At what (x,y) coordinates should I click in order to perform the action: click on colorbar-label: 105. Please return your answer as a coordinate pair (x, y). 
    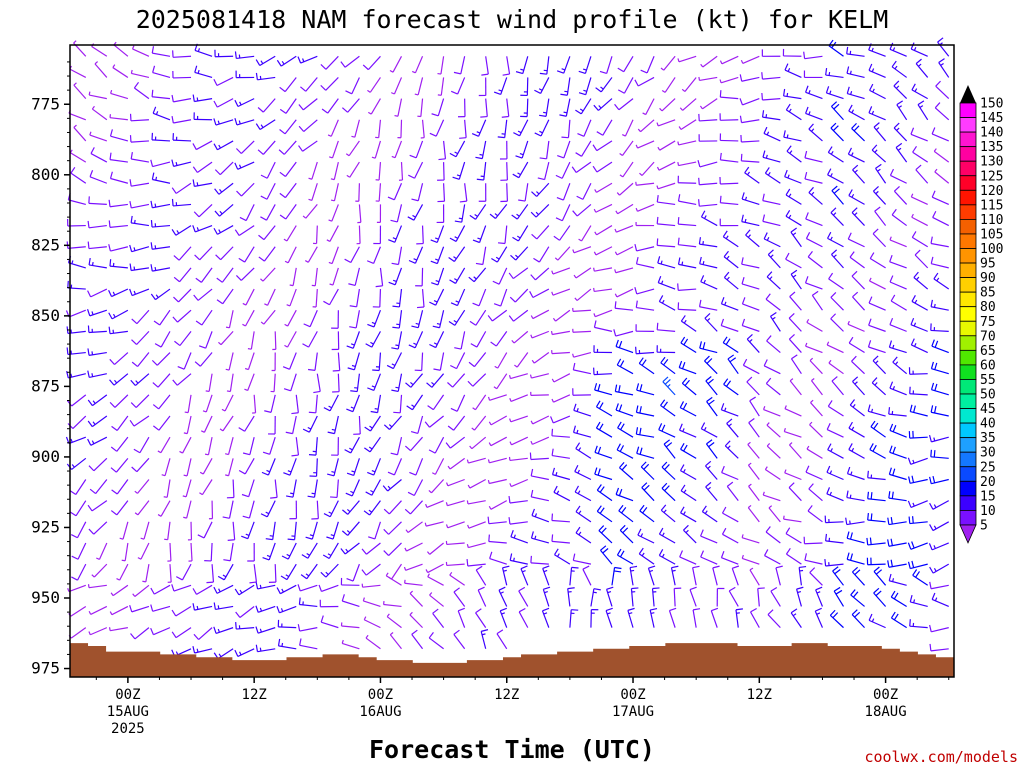
    Looking at the image, I should click on (991, 234).